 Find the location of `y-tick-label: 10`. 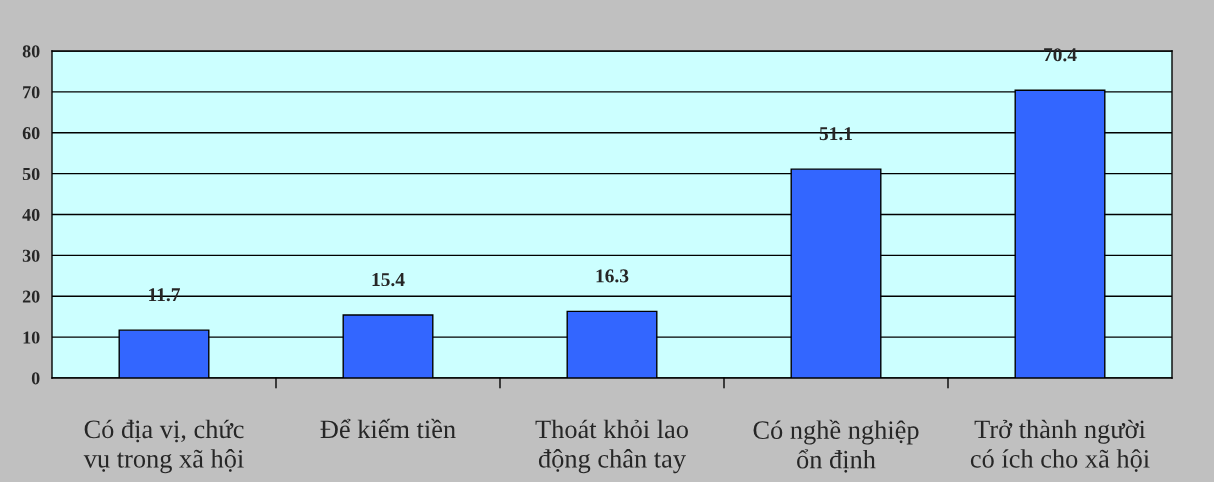

y-tick-label: 10 is located at coordinates (31, 337).